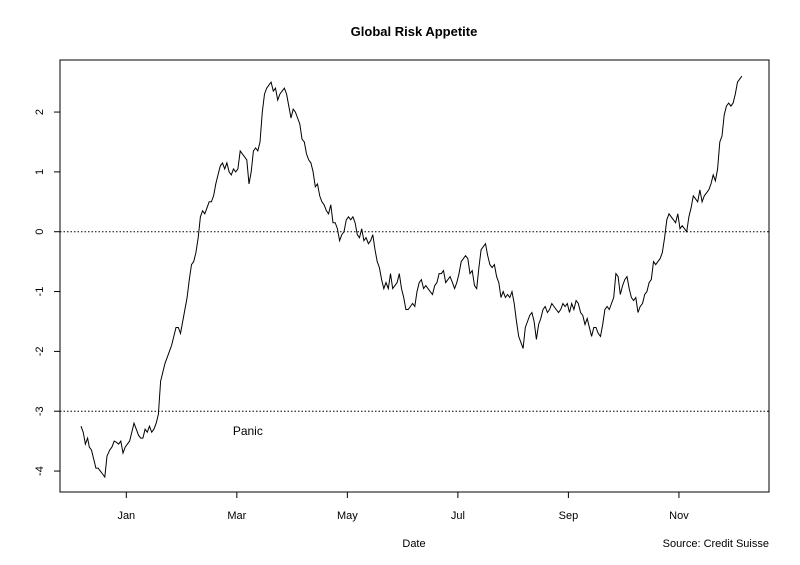 The height and width of the screenshot is (565, 800). What do you see at coordinates (40, 292) in the screenshot?
I see `y-tick-label: -1` at bounding box center [40, 292].